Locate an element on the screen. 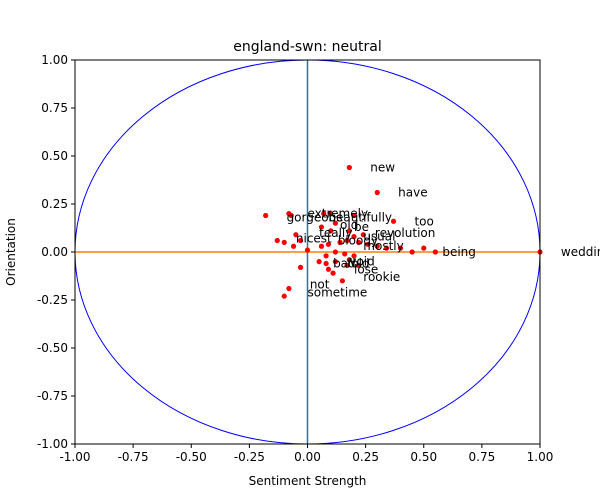 Image resolution: width=600 pixels, height=500 pixels. word-label: void is located at coordinates (361, 262).